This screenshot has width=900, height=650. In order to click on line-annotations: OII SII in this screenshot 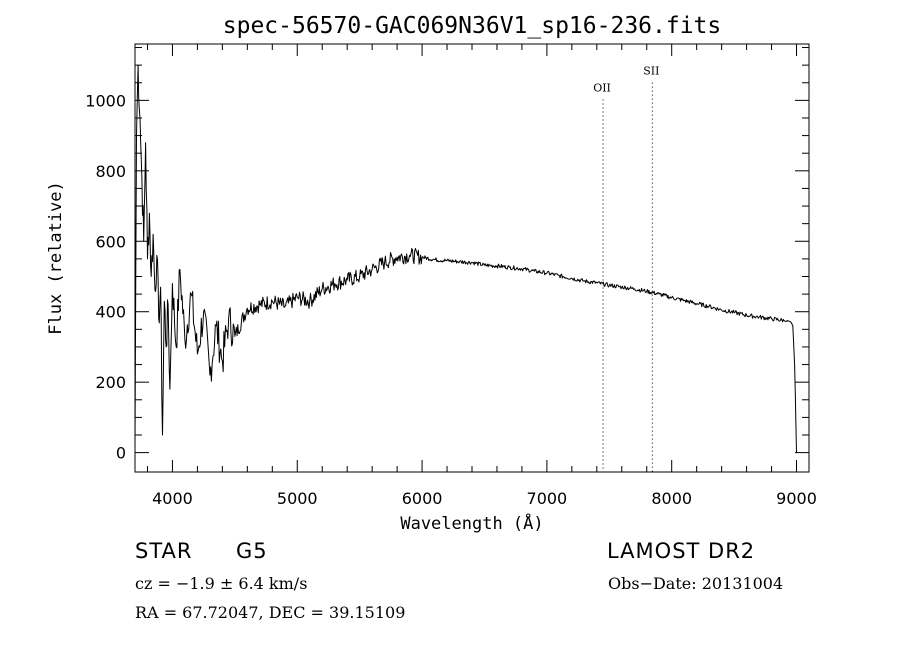, I will do `click(626, 268)`.